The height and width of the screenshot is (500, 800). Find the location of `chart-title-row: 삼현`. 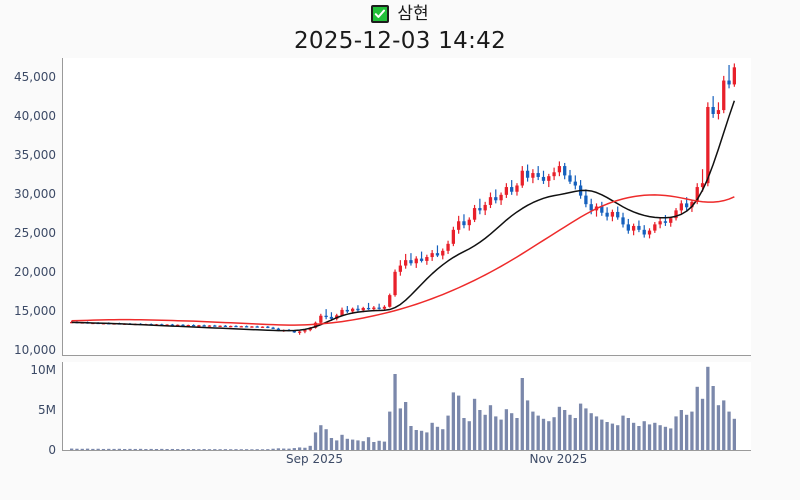

chart-title-row: 삼현 is located at coordinates (400, 14).